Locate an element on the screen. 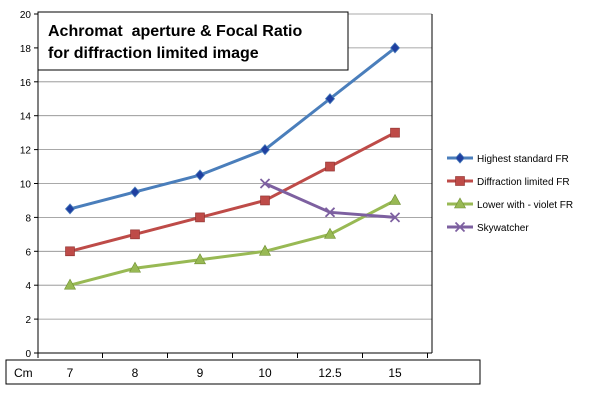 The height and width of the screenshot is (406, 600). y-tick-label: 18 is located at coordinates (26, 49).